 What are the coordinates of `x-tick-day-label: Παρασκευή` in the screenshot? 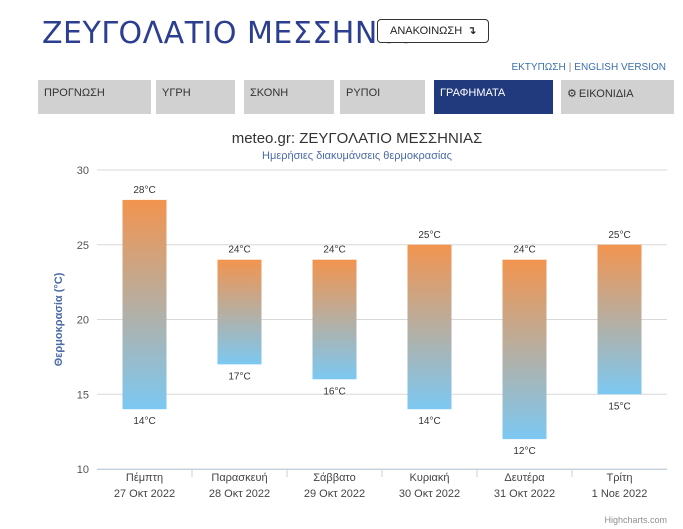 It's located at (239, 478).